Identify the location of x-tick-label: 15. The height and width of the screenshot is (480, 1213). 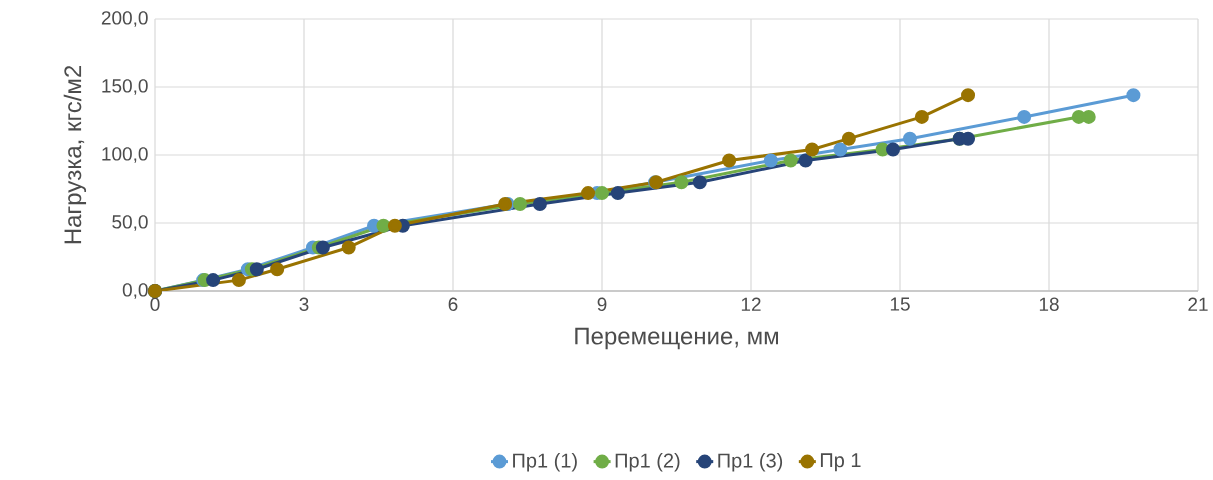
(900, 304).